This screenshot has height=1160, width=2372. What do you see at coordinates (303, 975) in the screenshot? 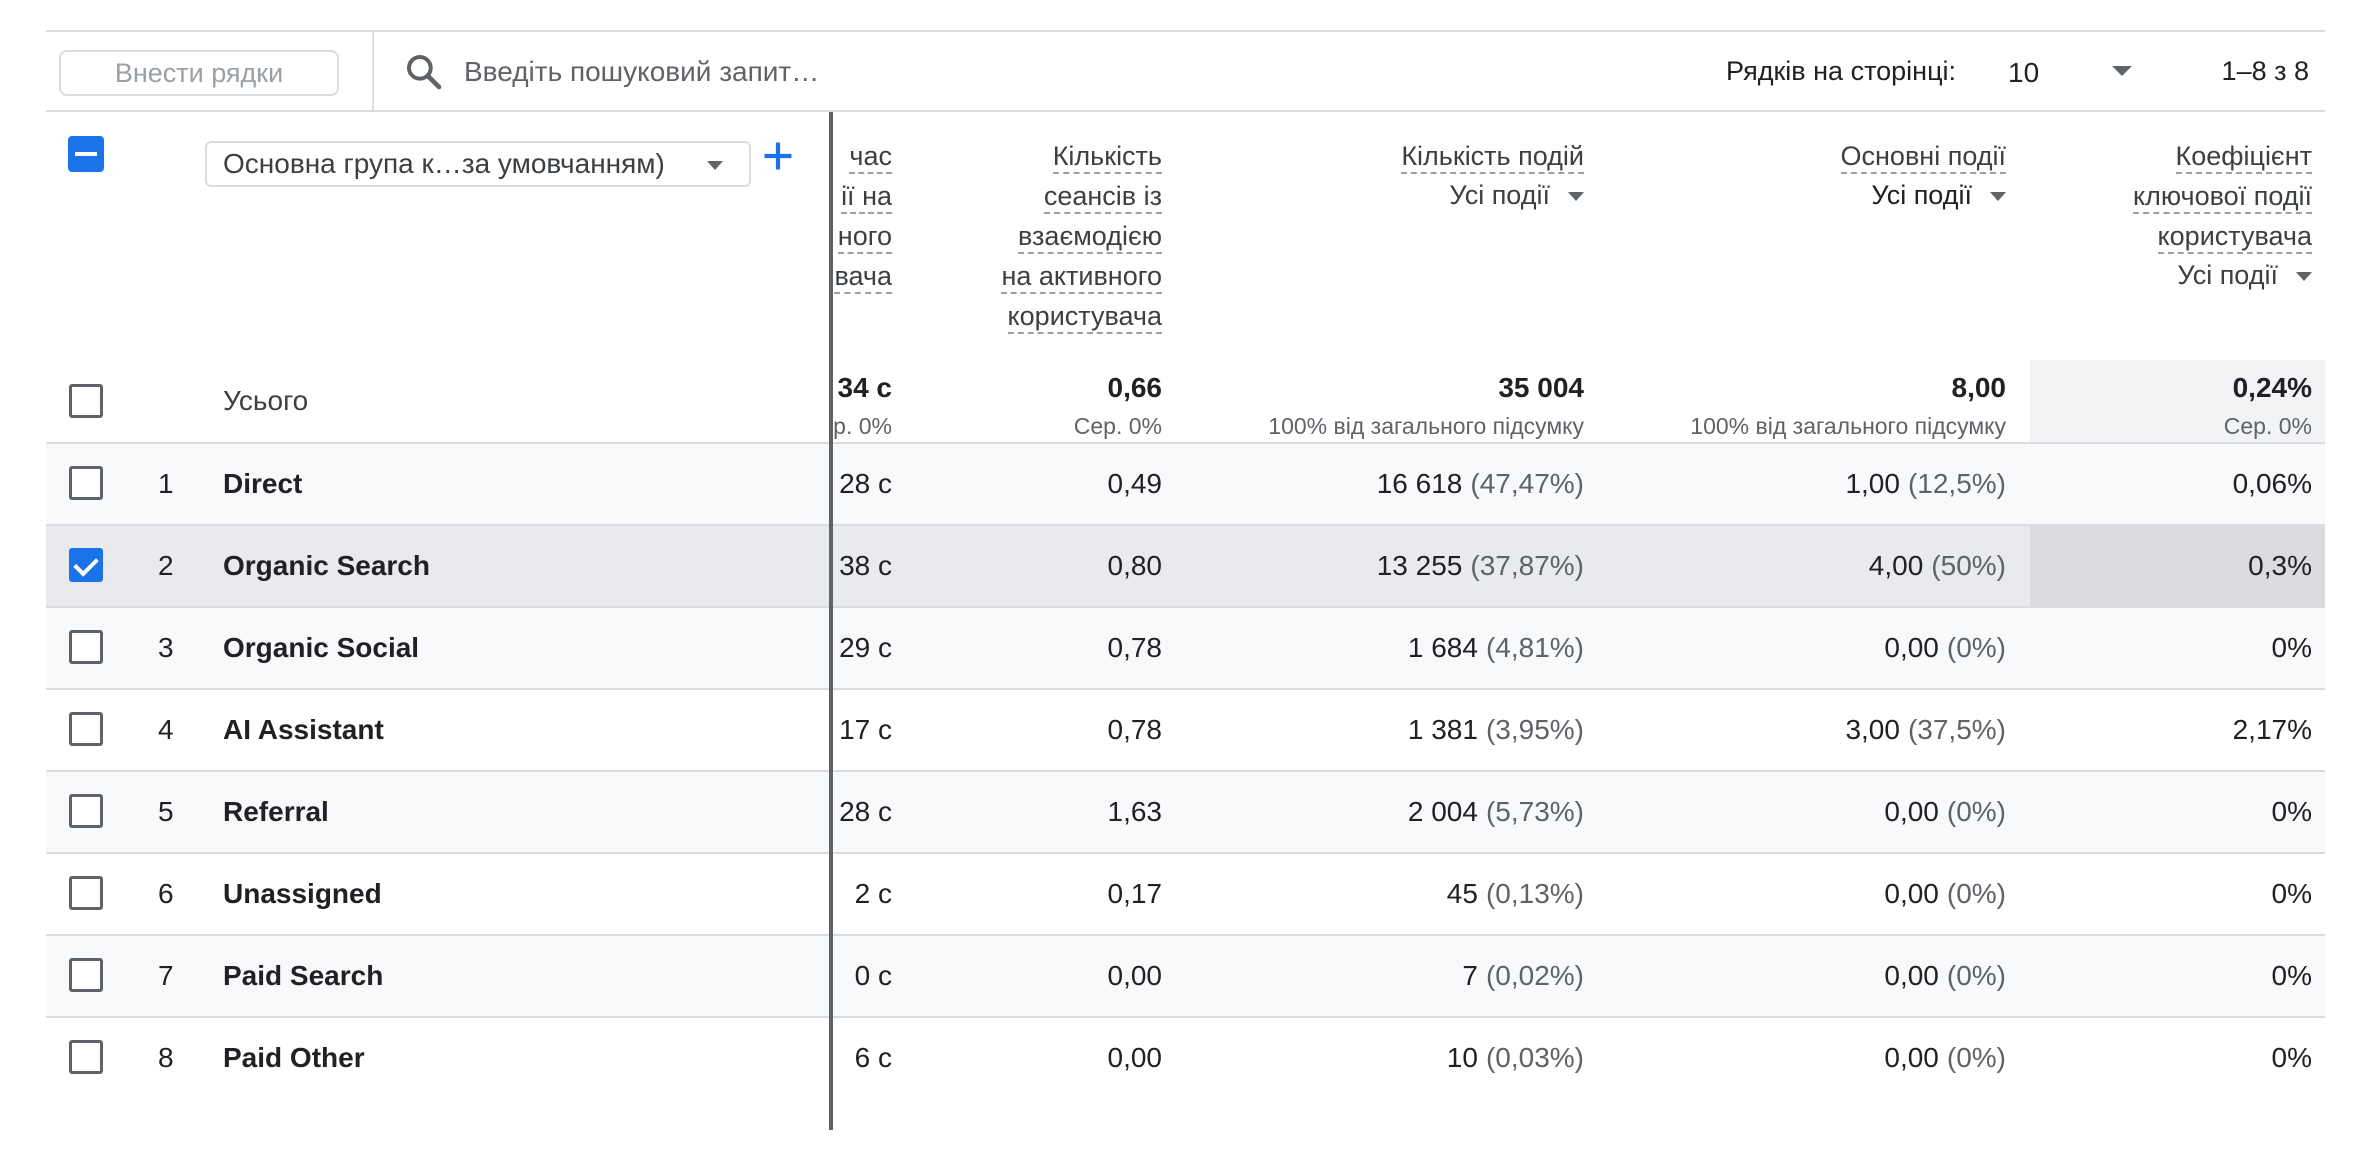
I see `row-channel-name: Paid Search` at bounding box center [303, 975].